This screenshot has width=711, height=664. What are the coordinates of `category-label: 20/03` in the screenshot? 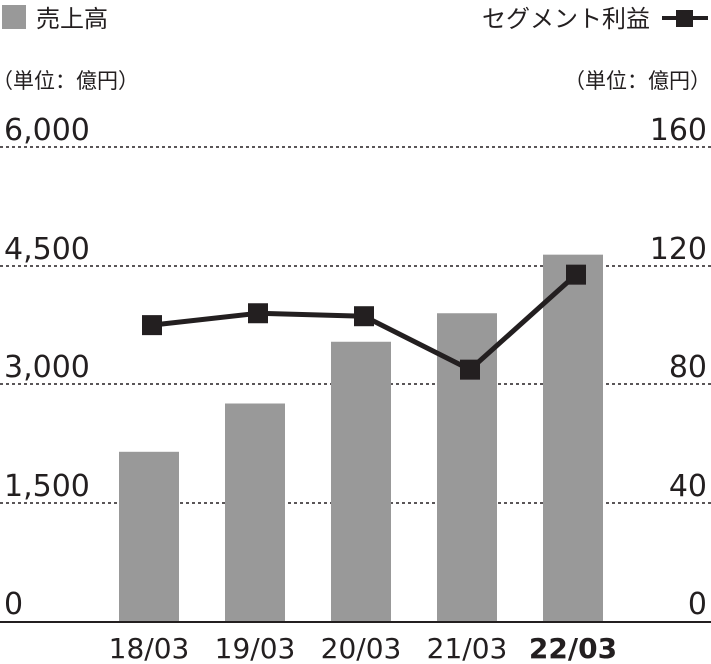 It's located at (361, 648).